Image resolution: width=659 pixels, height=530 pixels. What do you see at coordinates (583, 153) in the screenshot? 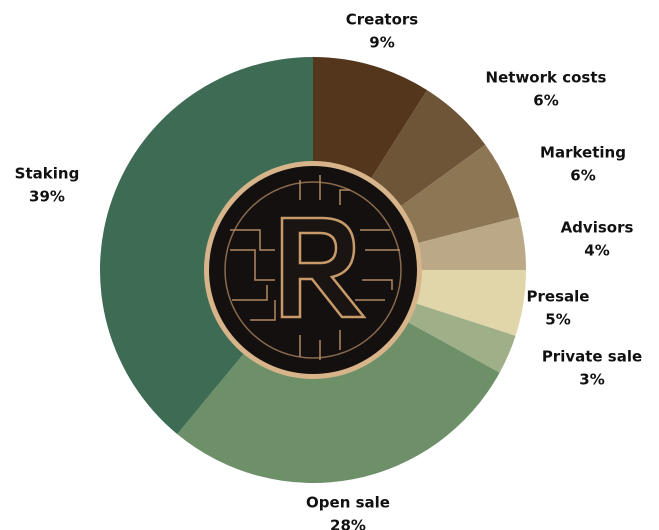
I see `category-label: Marketing` at bounding box center [583, 153].